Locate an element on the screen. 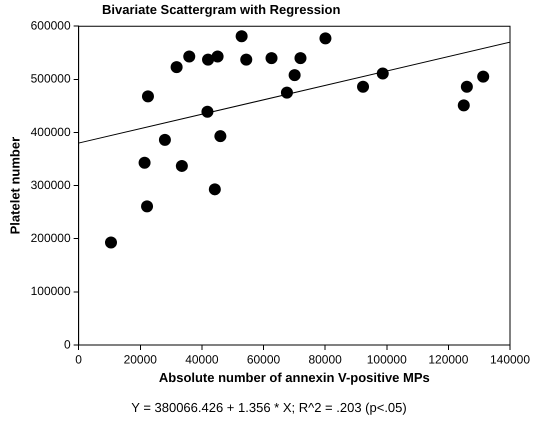 This screenshot has height=436, width=538. x-tick-label: 20000 is located at coordinates (141, 359).